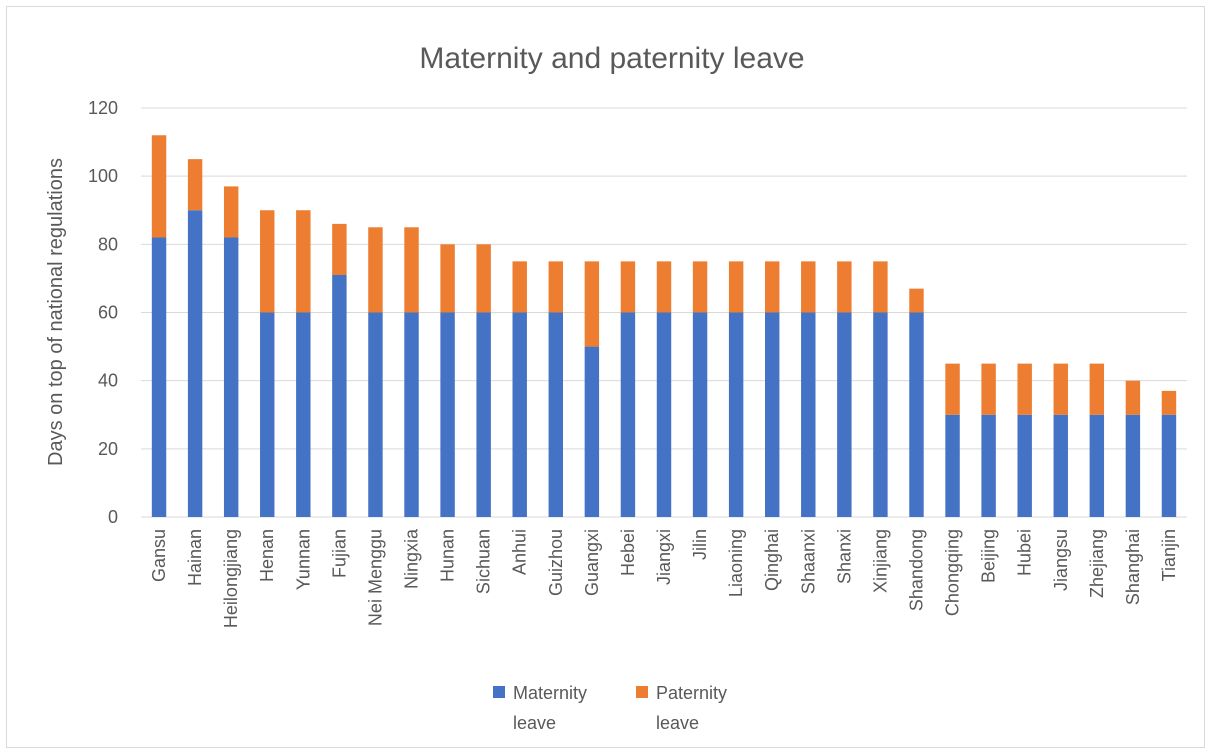 Image resolution: width=1213 pixels, height=756 pixels. I want to click on x-tick-label: Sichuan, so click(484, 561).